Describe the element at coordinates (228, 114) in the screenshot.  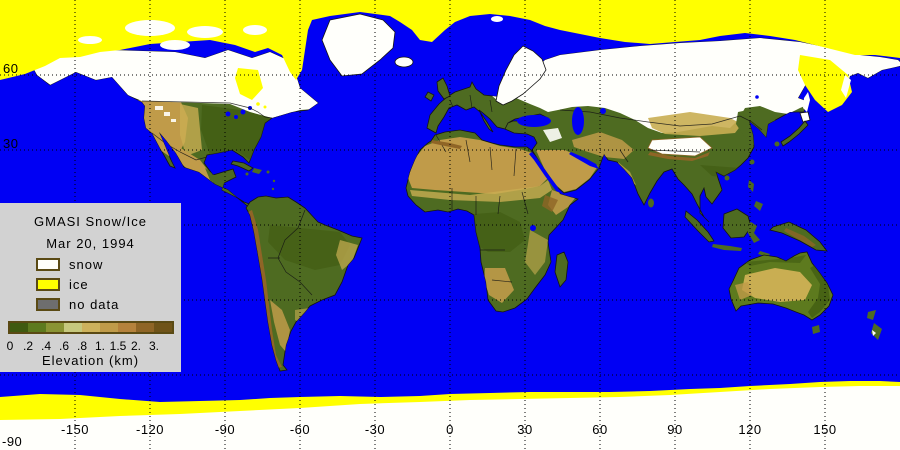
I see `great-lakes` at that location.